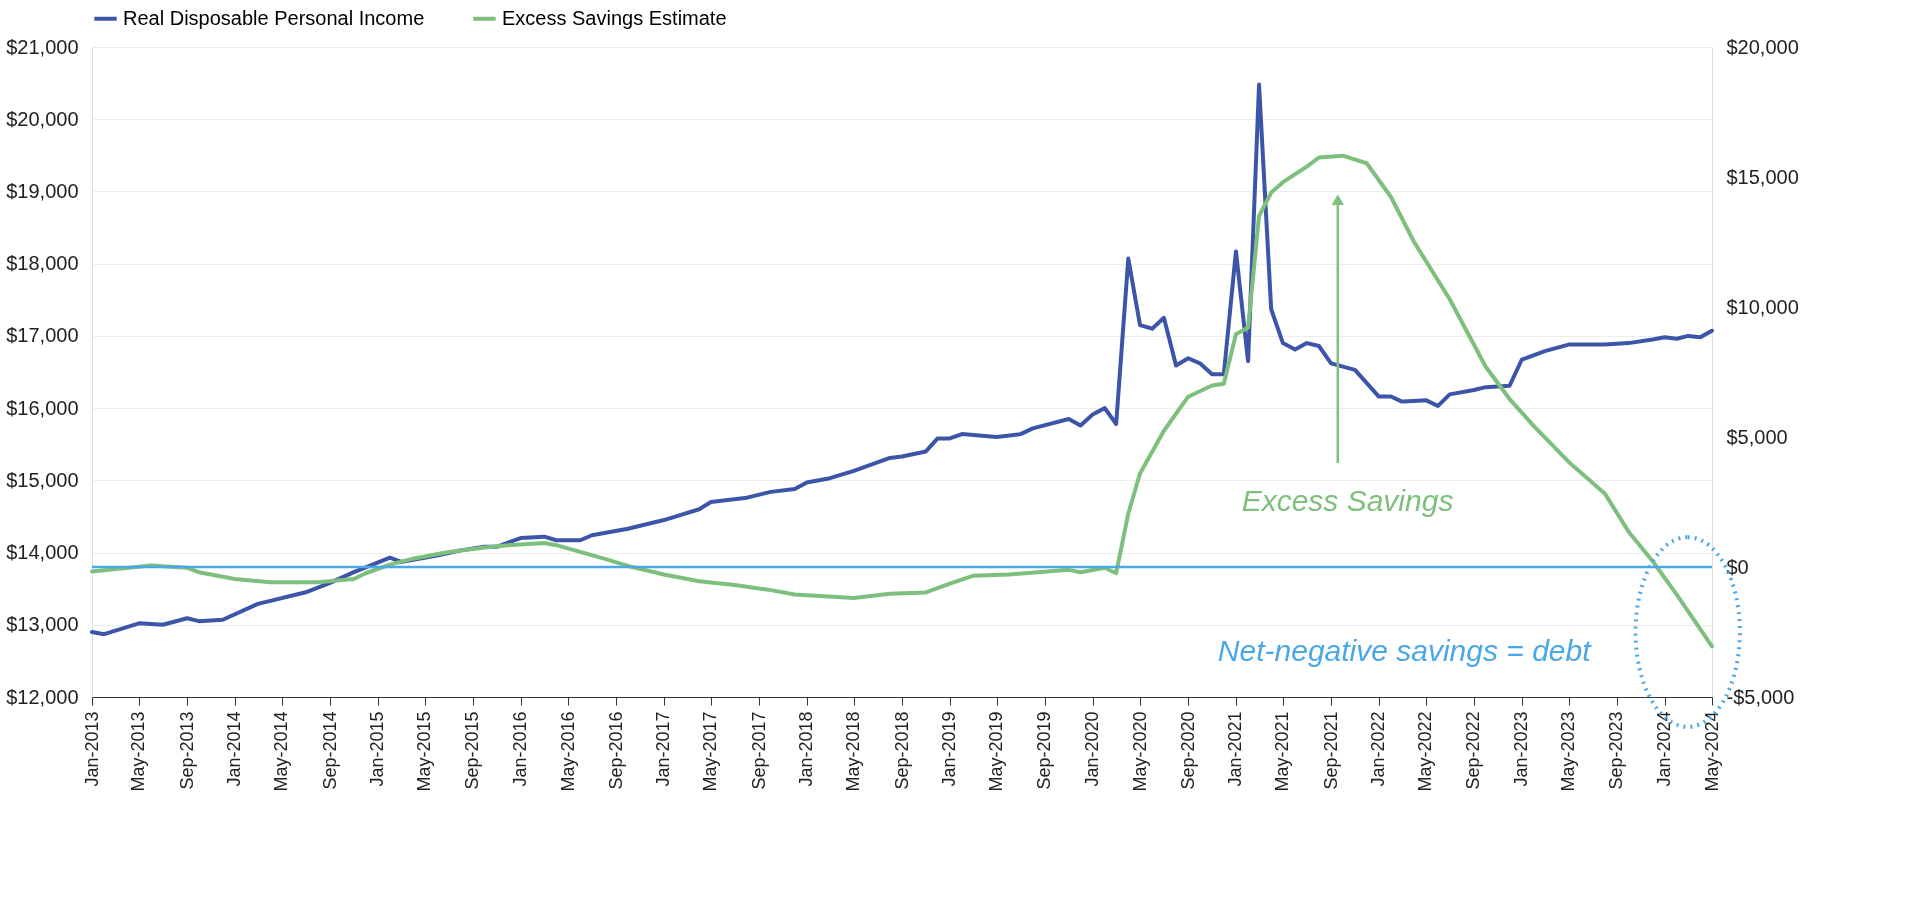  Describe the element at coordinates (281, 751) in the screenshot. I see `x-tick-label: May-2014` at that location.